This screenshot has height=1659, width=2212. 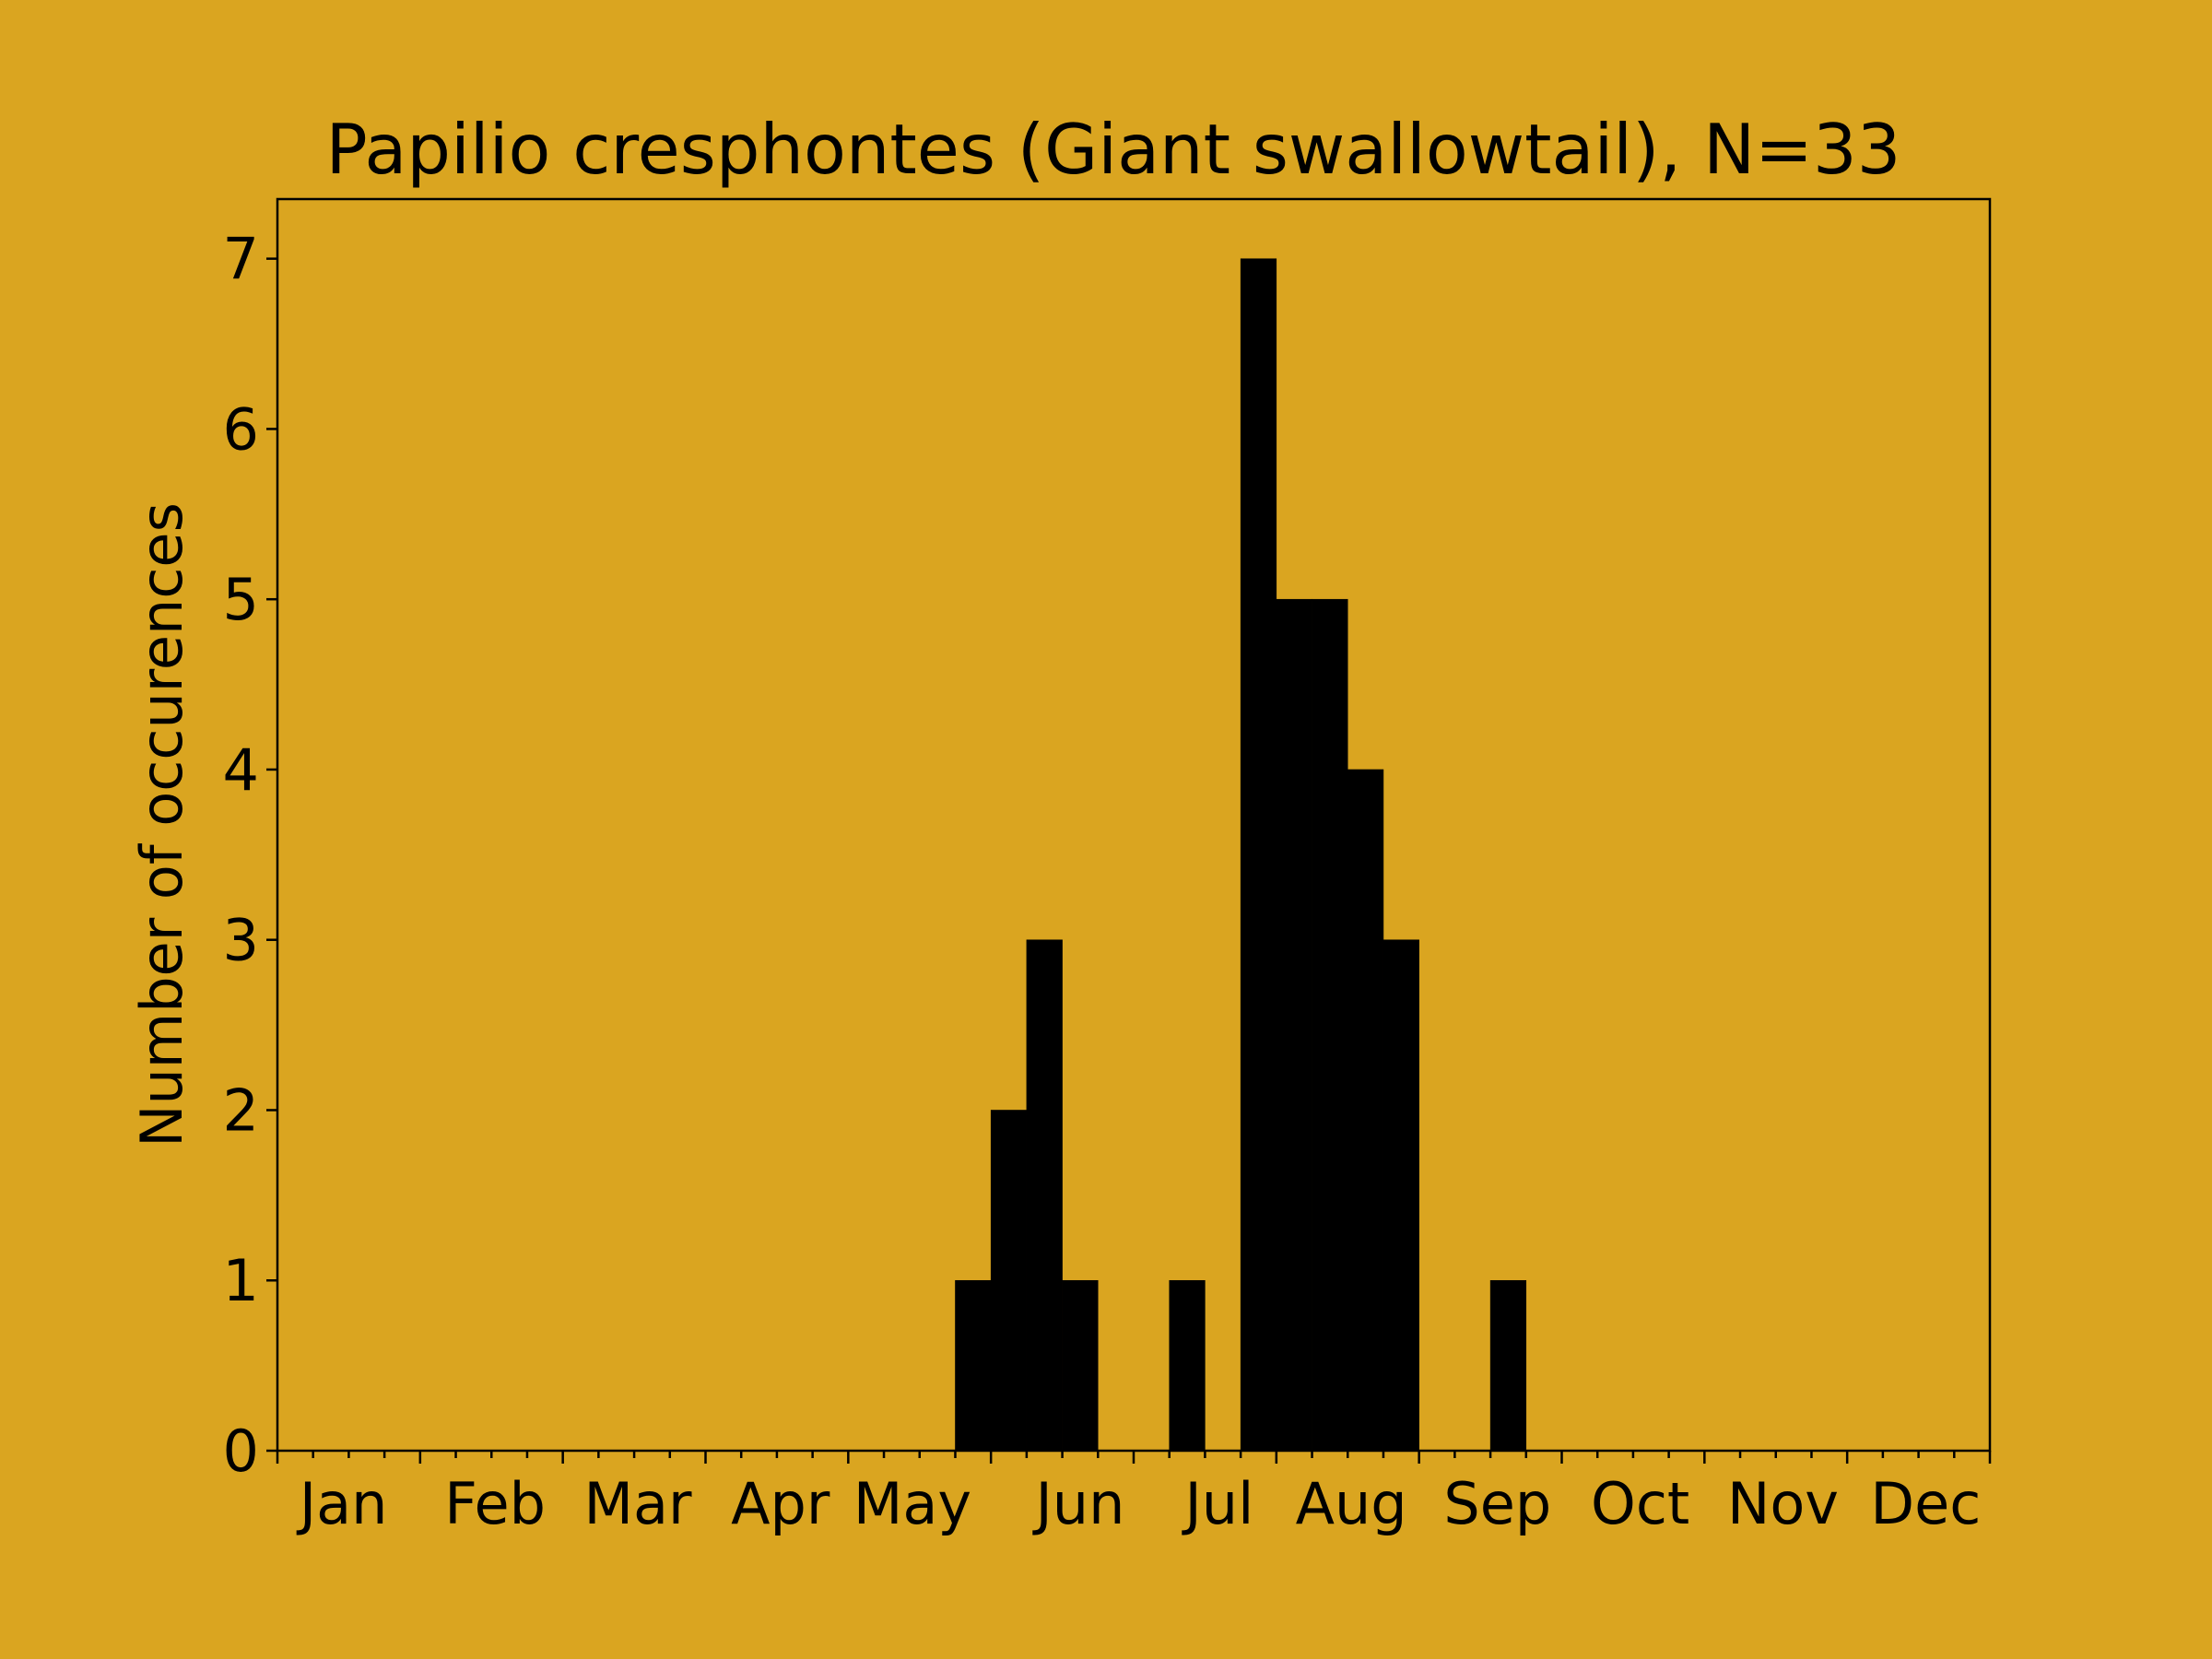 I want to click on y-axis-label: Number of occurences, so click(x=161, y=824).